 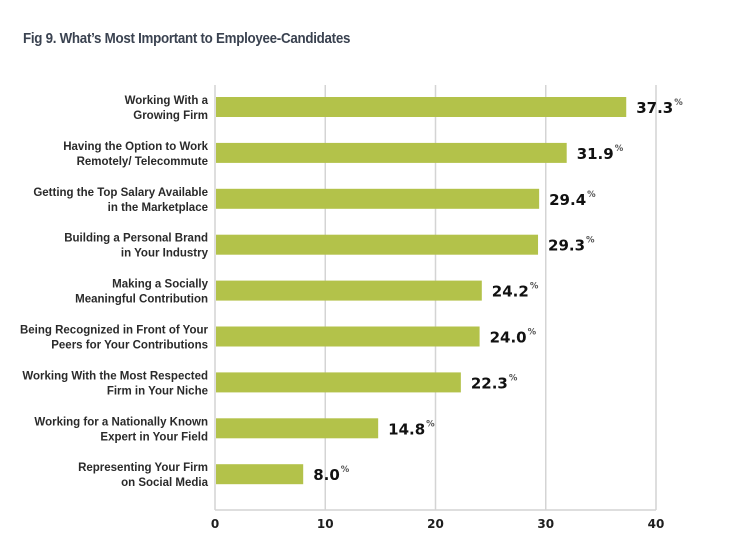 I want to click on value-label: 24.2, so click(x=510, y=292).